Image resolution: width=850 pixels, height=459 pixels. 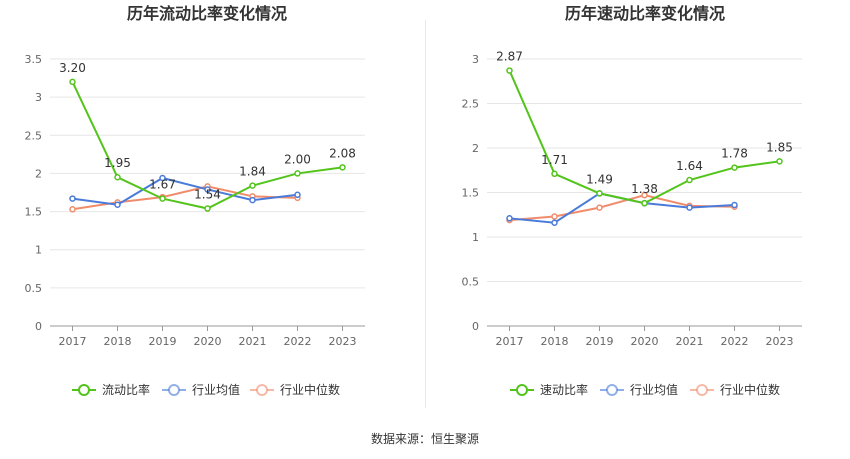 What do you see at coordinates (644, 189) in the screenshot?
I see `data-label: 1.38` at bounding box center [644, 189].